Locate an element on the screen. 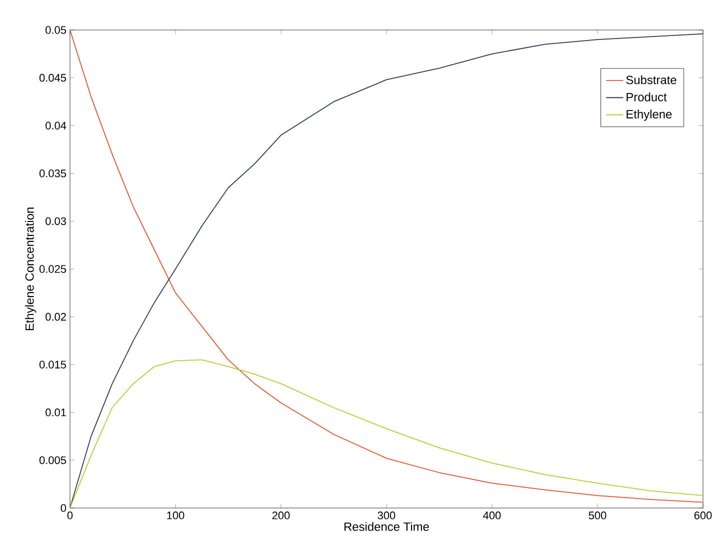 Image resolution: width=715 pixels, height=550 pixels. x-axis-title: Residence Time is located at coordinates (386, 526).